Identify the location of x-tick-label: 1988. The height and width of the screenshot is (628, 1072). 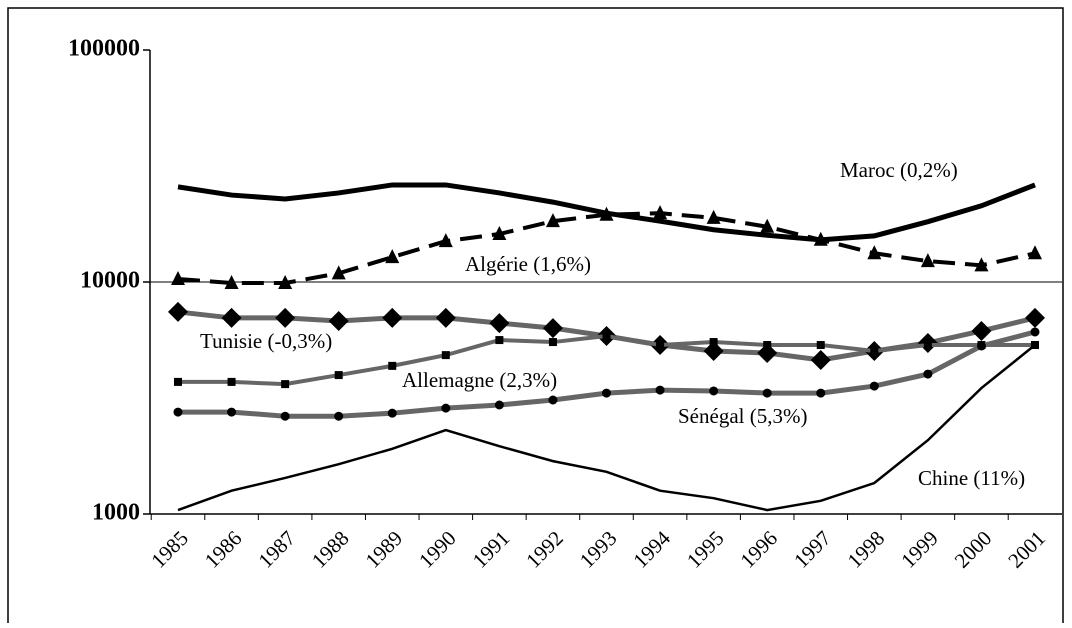
(330, 549).